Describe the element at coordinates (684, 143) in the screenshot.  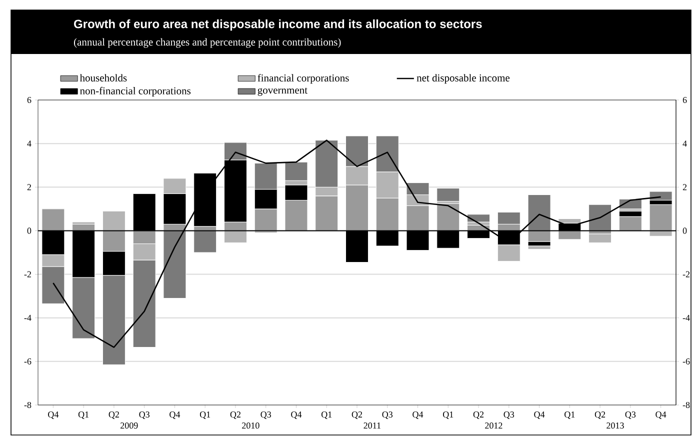
I see `y2-tick-label: 4` at that location.